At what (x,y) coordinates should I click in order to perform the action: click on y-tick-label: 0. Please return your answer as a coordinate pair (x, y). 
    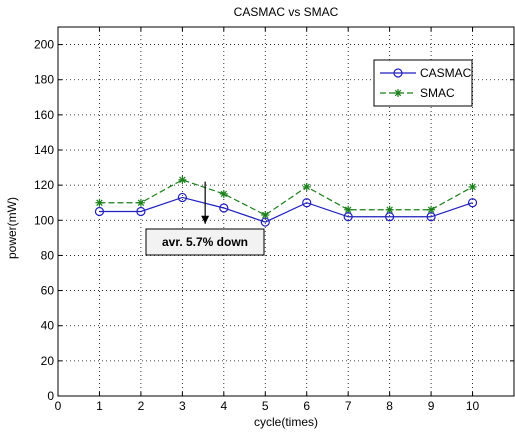
    Looking at the image, I should click on (50, 396).